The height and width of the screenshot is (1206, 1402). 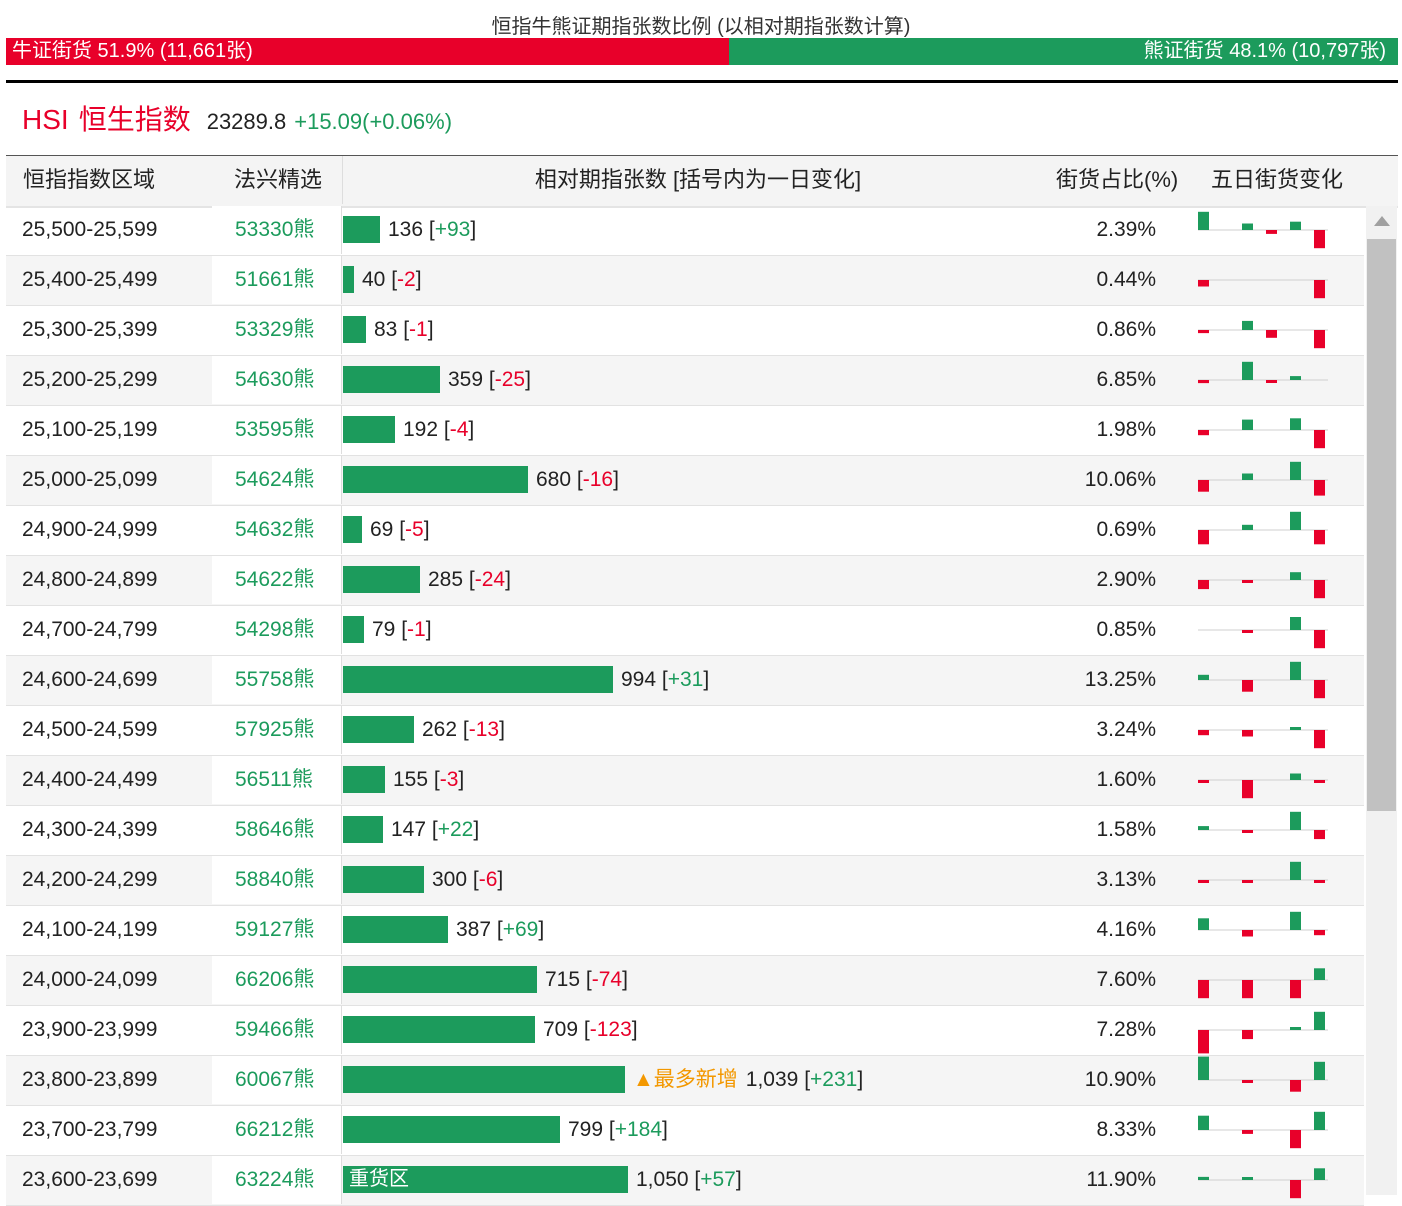 What do you see at coordinates (275, 529) in the screenshot?
I see `warrant-link: 54632熊` at bounding box center [275, 529].